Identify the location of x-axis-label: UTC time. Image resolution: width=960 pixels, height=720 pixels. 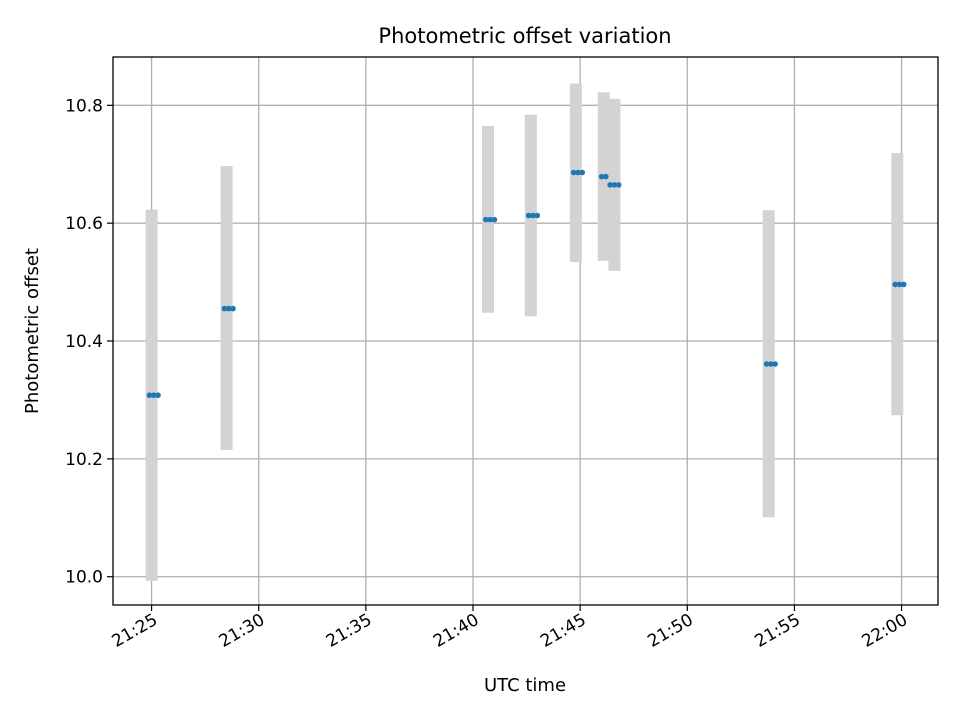
(525, 685).